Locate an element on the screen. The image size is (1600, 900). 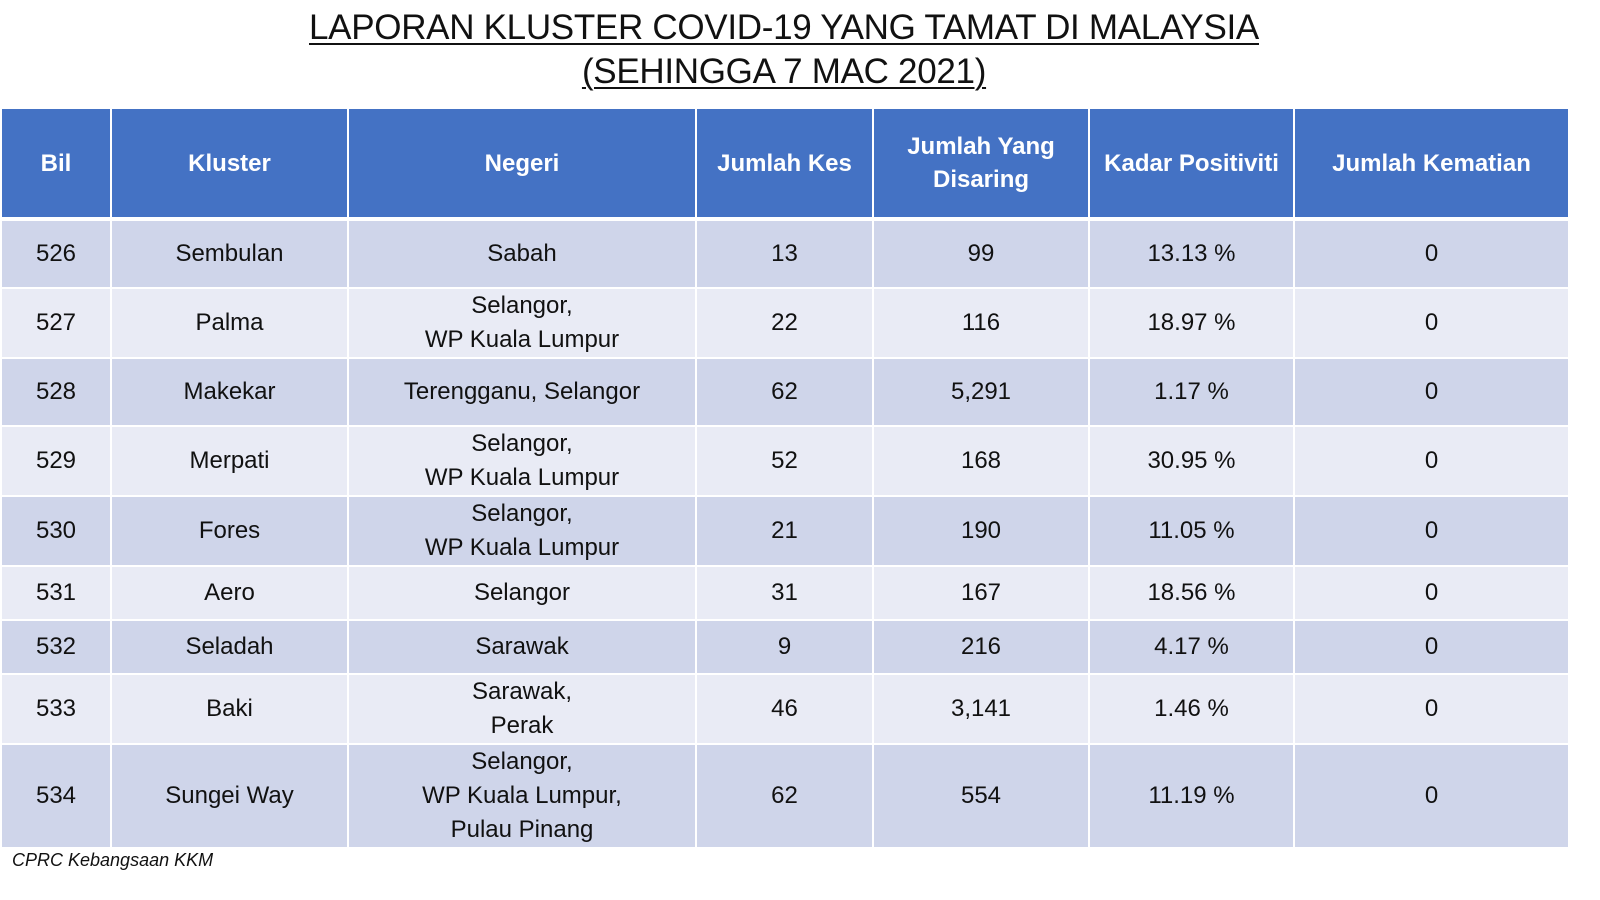
negeri-line: Sarawak, is located at coordinates (522, 691).